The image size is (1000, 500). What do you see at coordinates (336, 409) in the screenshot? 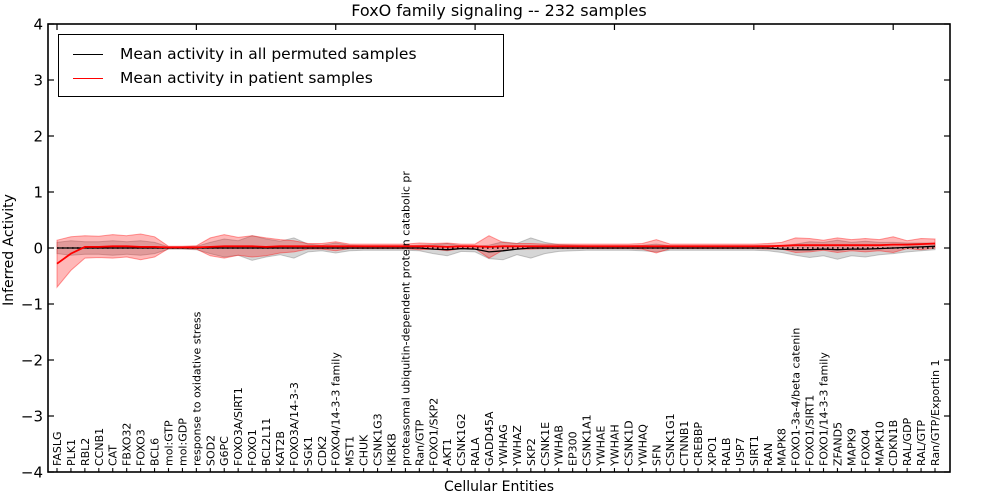
I see `x-tick-label: FOXO4/14-3-3 family` at bounding box center [336, 409].